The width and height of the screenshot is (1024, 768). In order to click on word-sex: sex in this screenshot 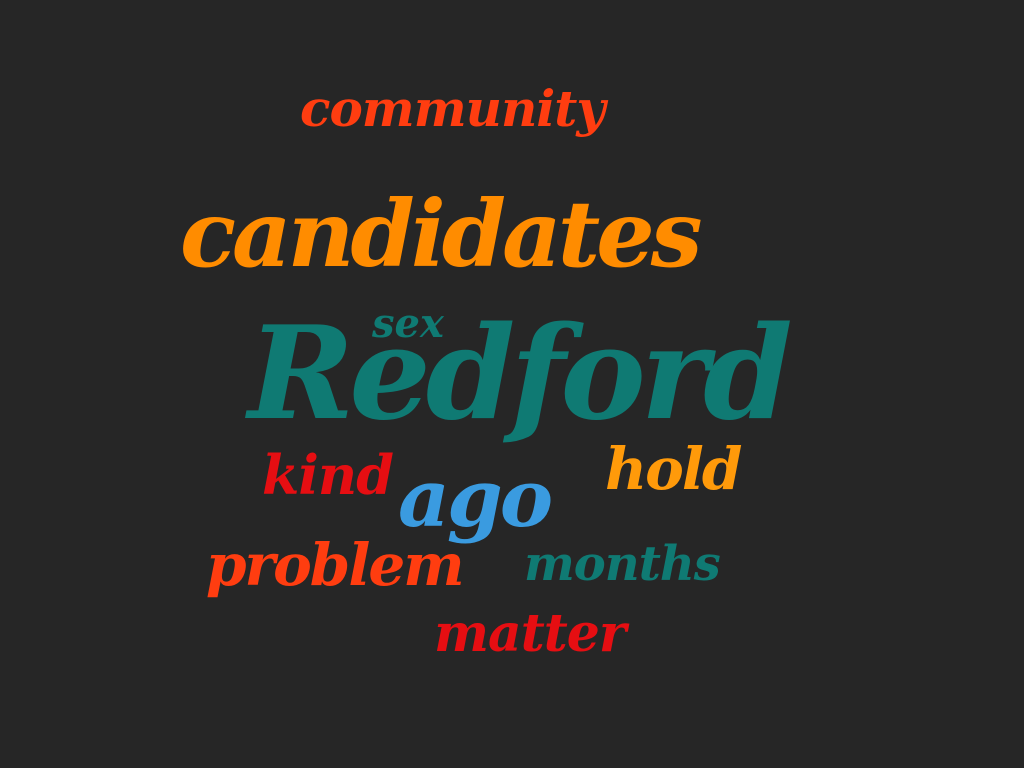, I will do `click(408, 323)`.